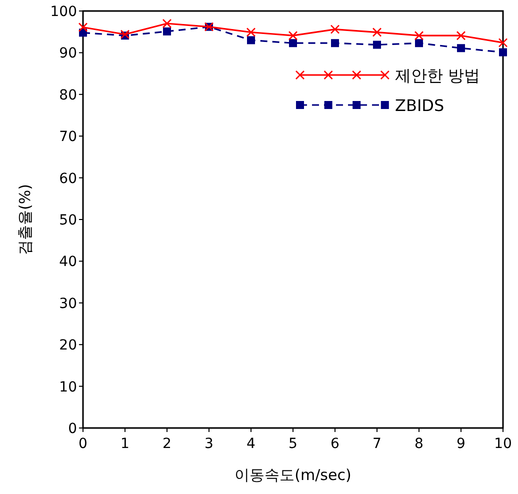 This screenshot has height=494, width=518. Describe the element at coordinates (251, 444) in the screenshot. I see `x-tick-label: 4` at that location.